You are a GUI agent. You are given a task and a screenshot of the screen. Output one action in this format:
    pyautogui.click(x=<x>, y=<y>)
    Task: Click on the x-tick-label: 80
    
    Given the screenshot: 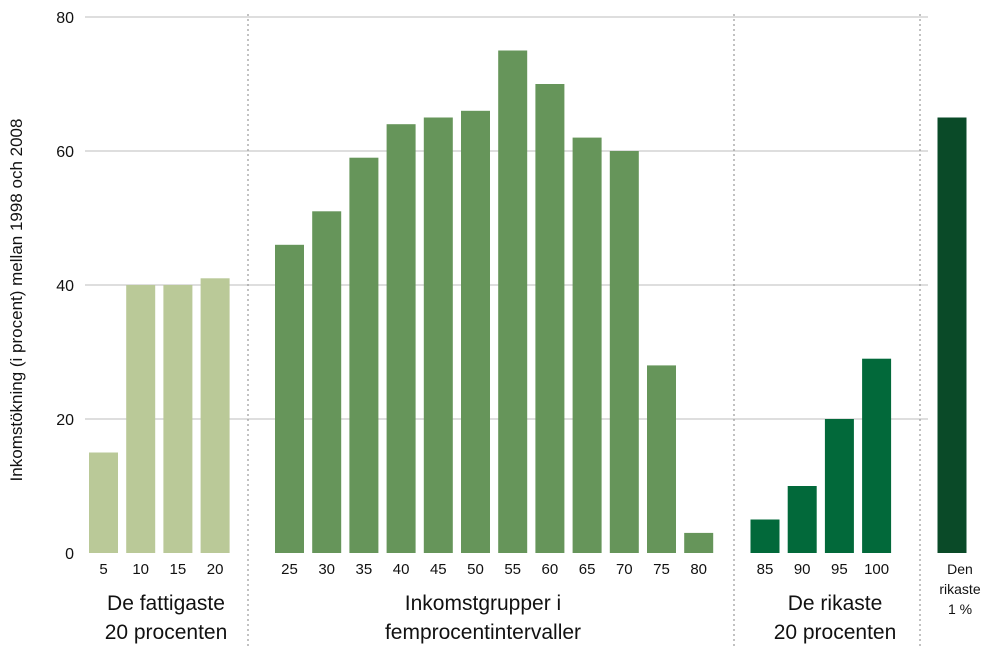 What is the action you would take?
    pyautogui.click(x=698, y=569)
    